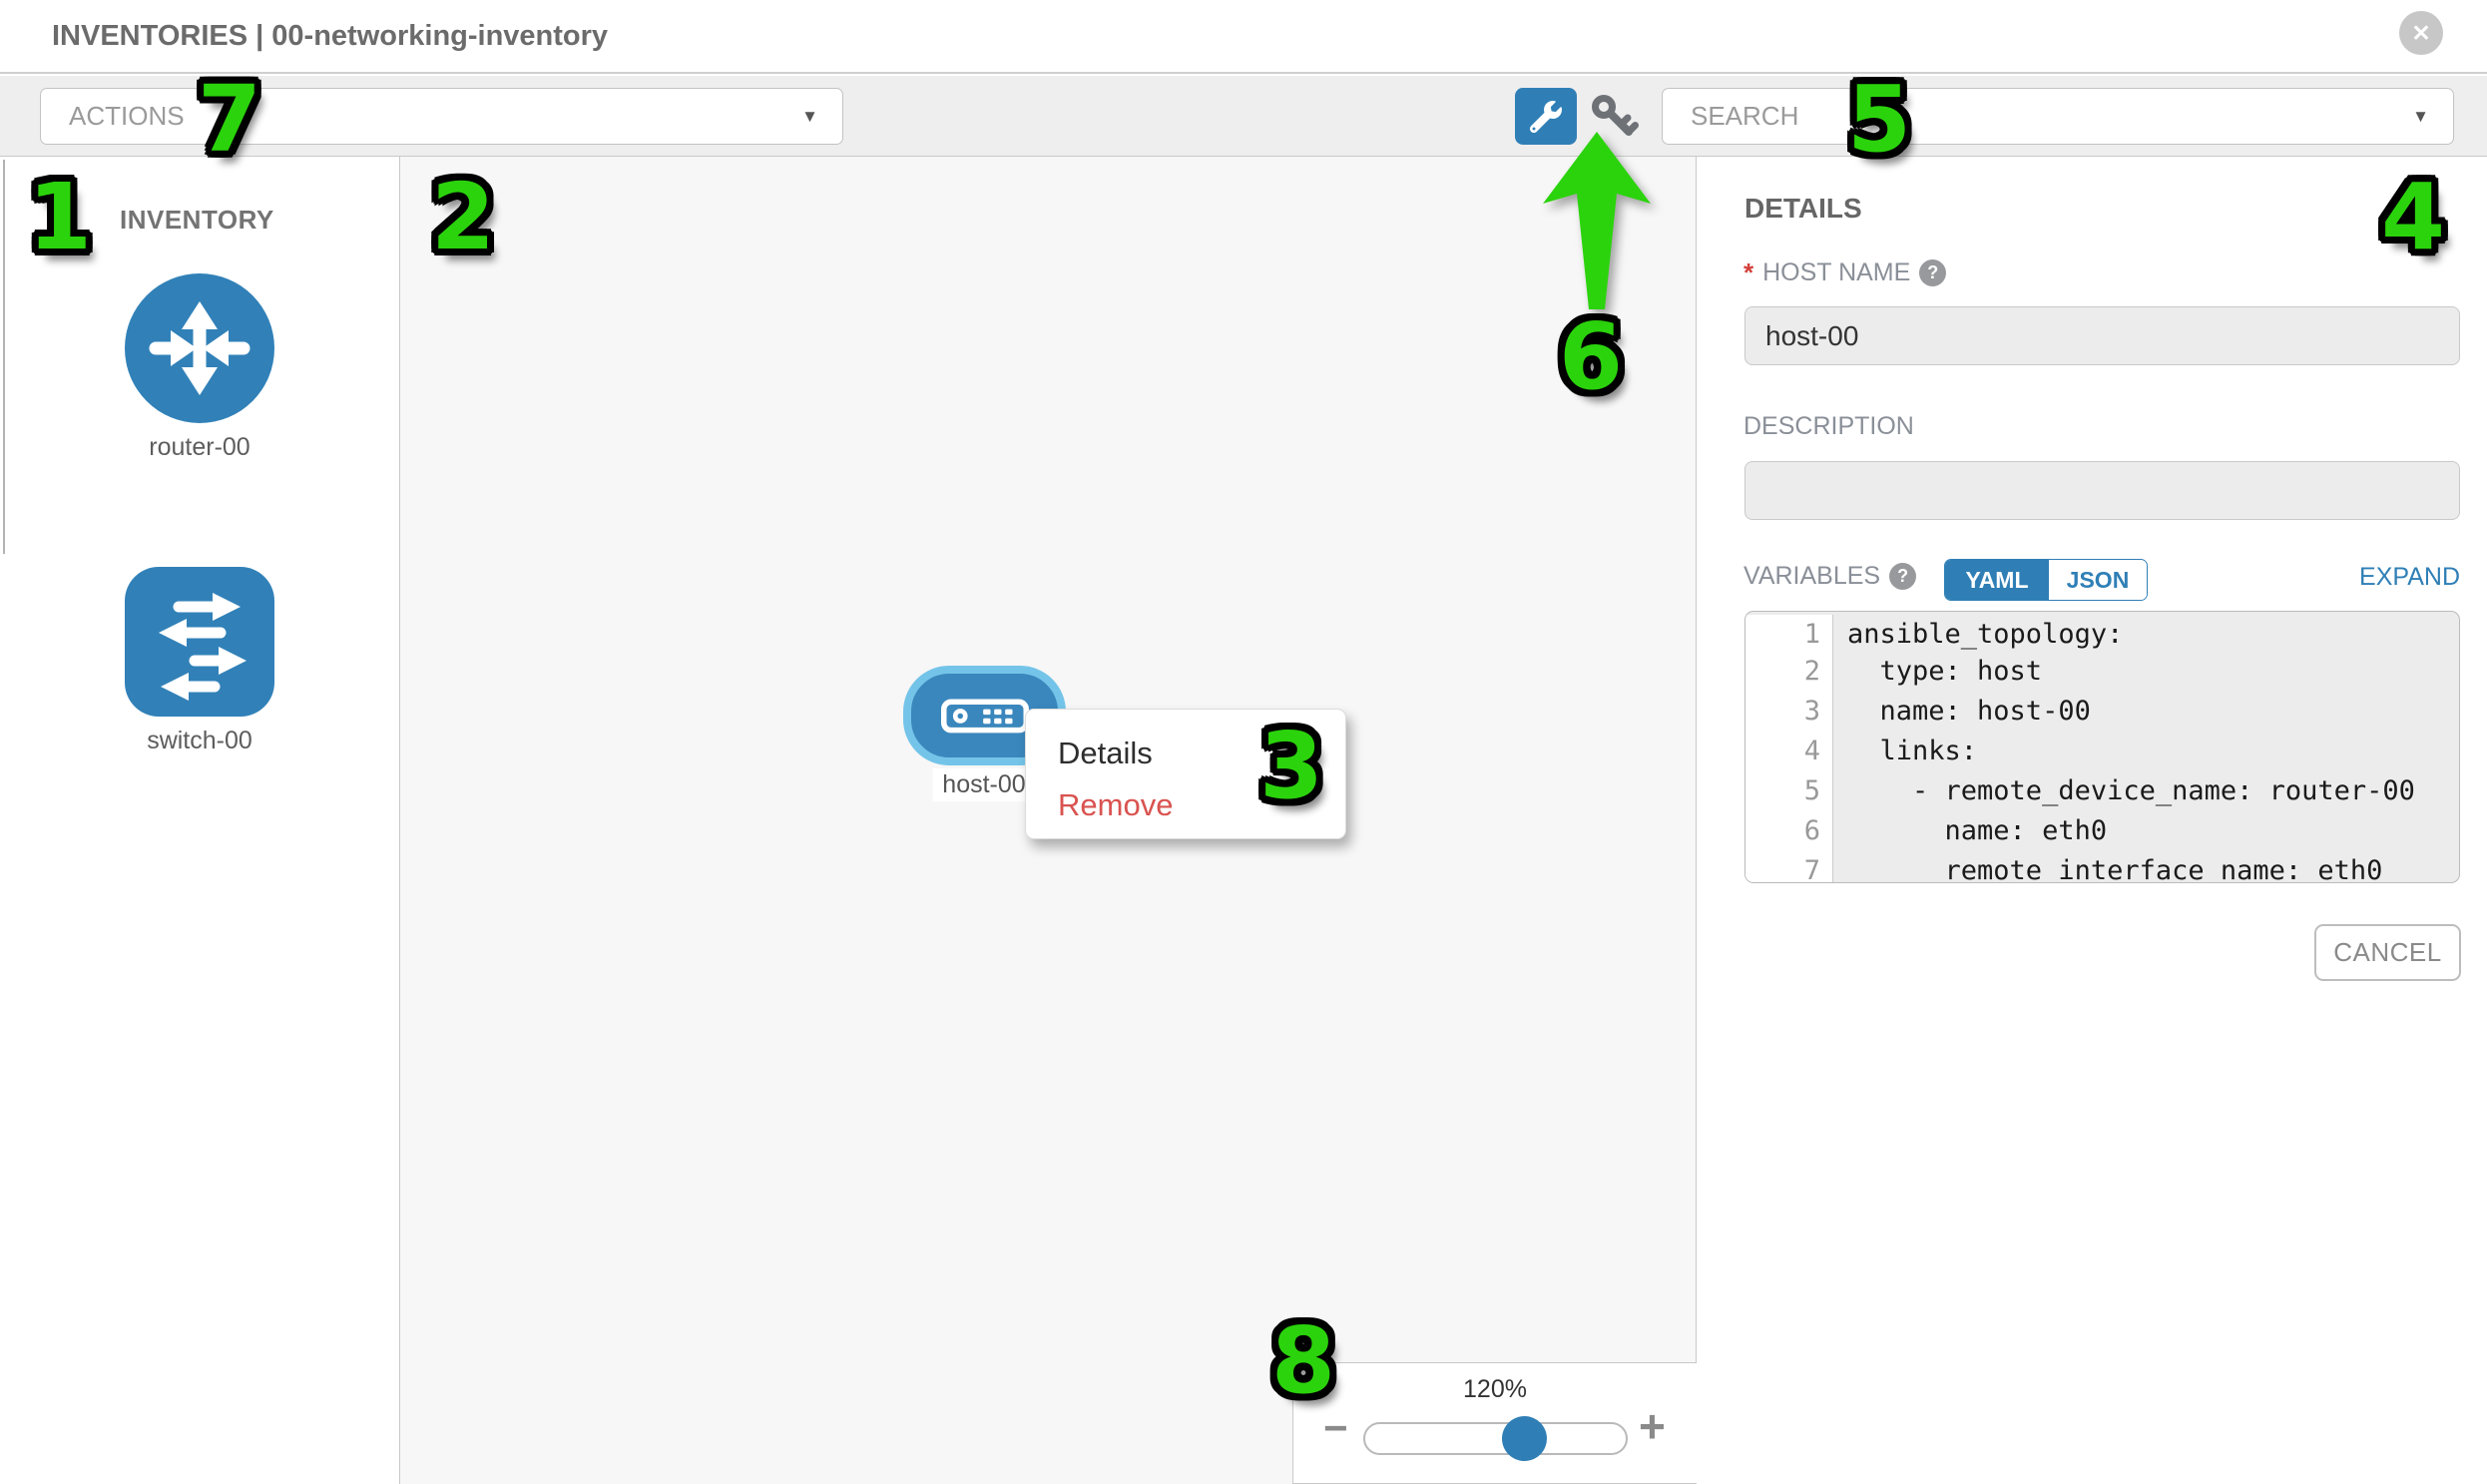 The height and width of the screenshot is (1484, 2487). I want to click on actions-dropdown: ACTIONS ▼, so click(441, 116).